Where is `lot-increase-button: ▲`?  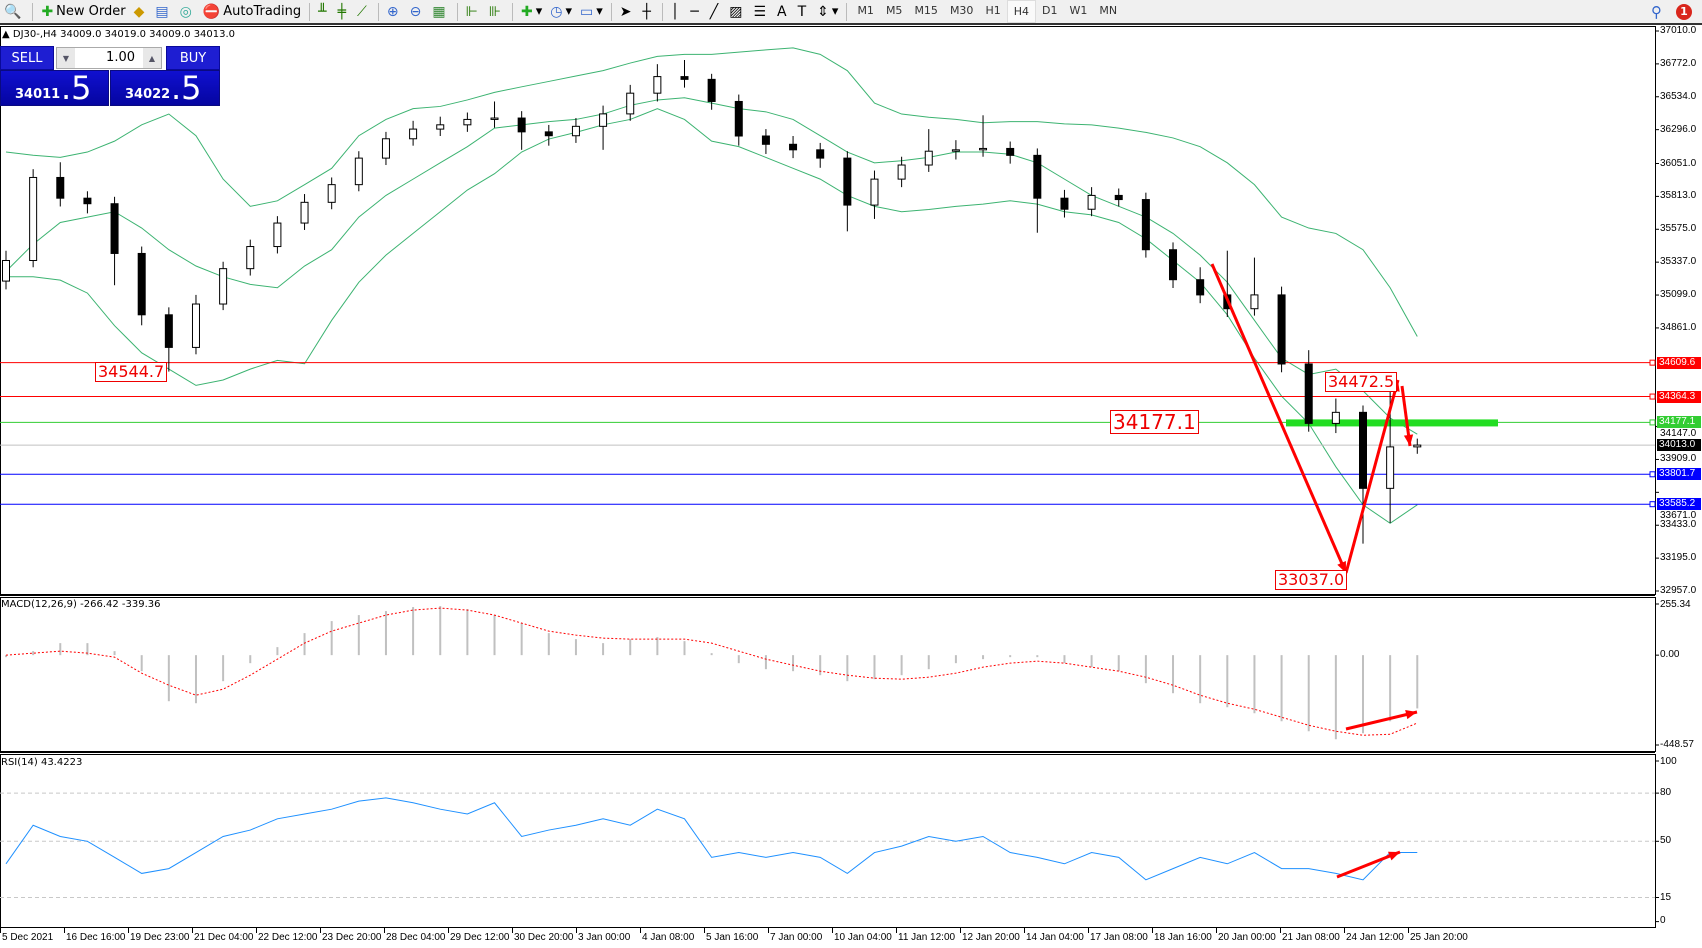
lot-increase-button: ▲ is located at coordinates (152, 58).